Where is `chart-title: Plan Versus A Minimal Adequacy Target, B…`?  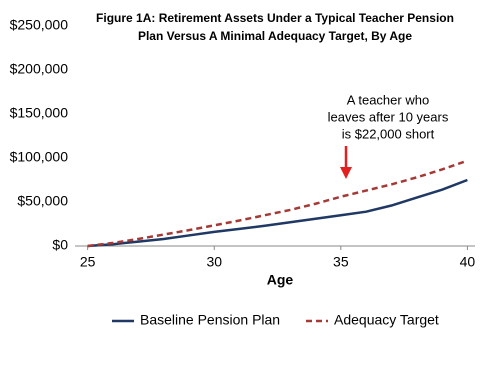 chart-title: Plan Versus A Minimal Adequacy Target, B… is located at coordinates (275, 36).